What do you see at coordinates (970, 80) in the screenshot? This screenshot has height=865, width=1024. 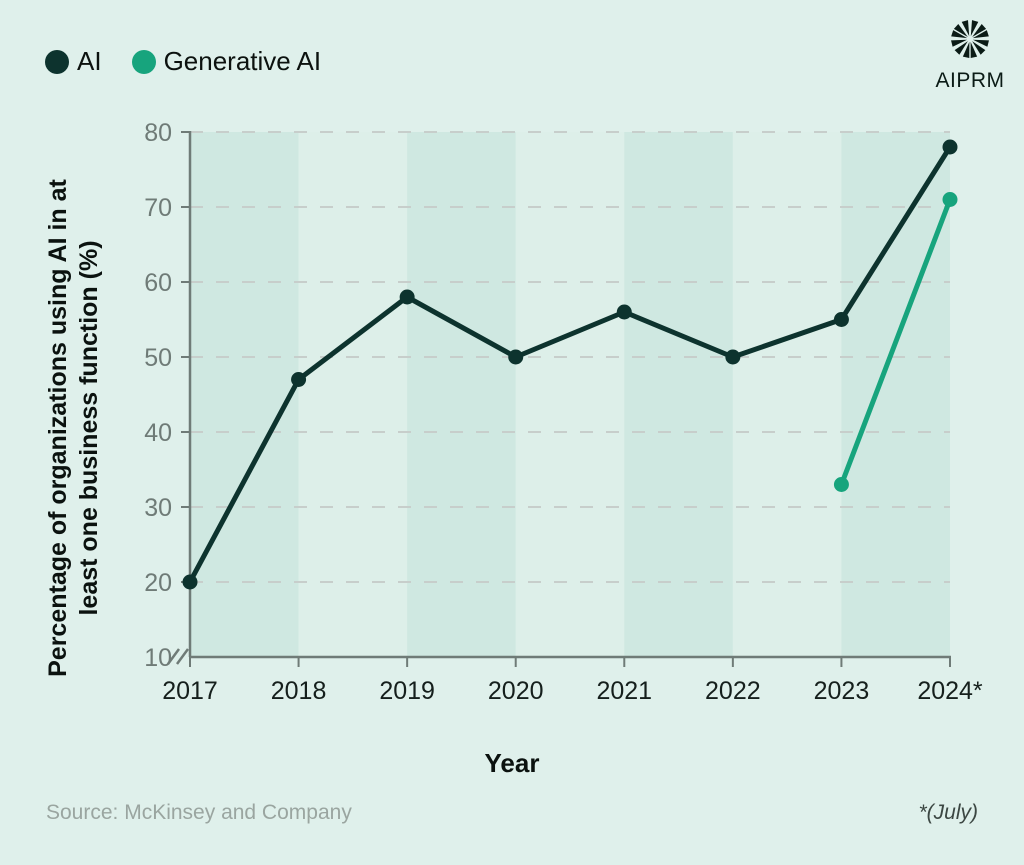 I see `aiprm-logo-text: AIPRM` at bounding box center [970, 80].